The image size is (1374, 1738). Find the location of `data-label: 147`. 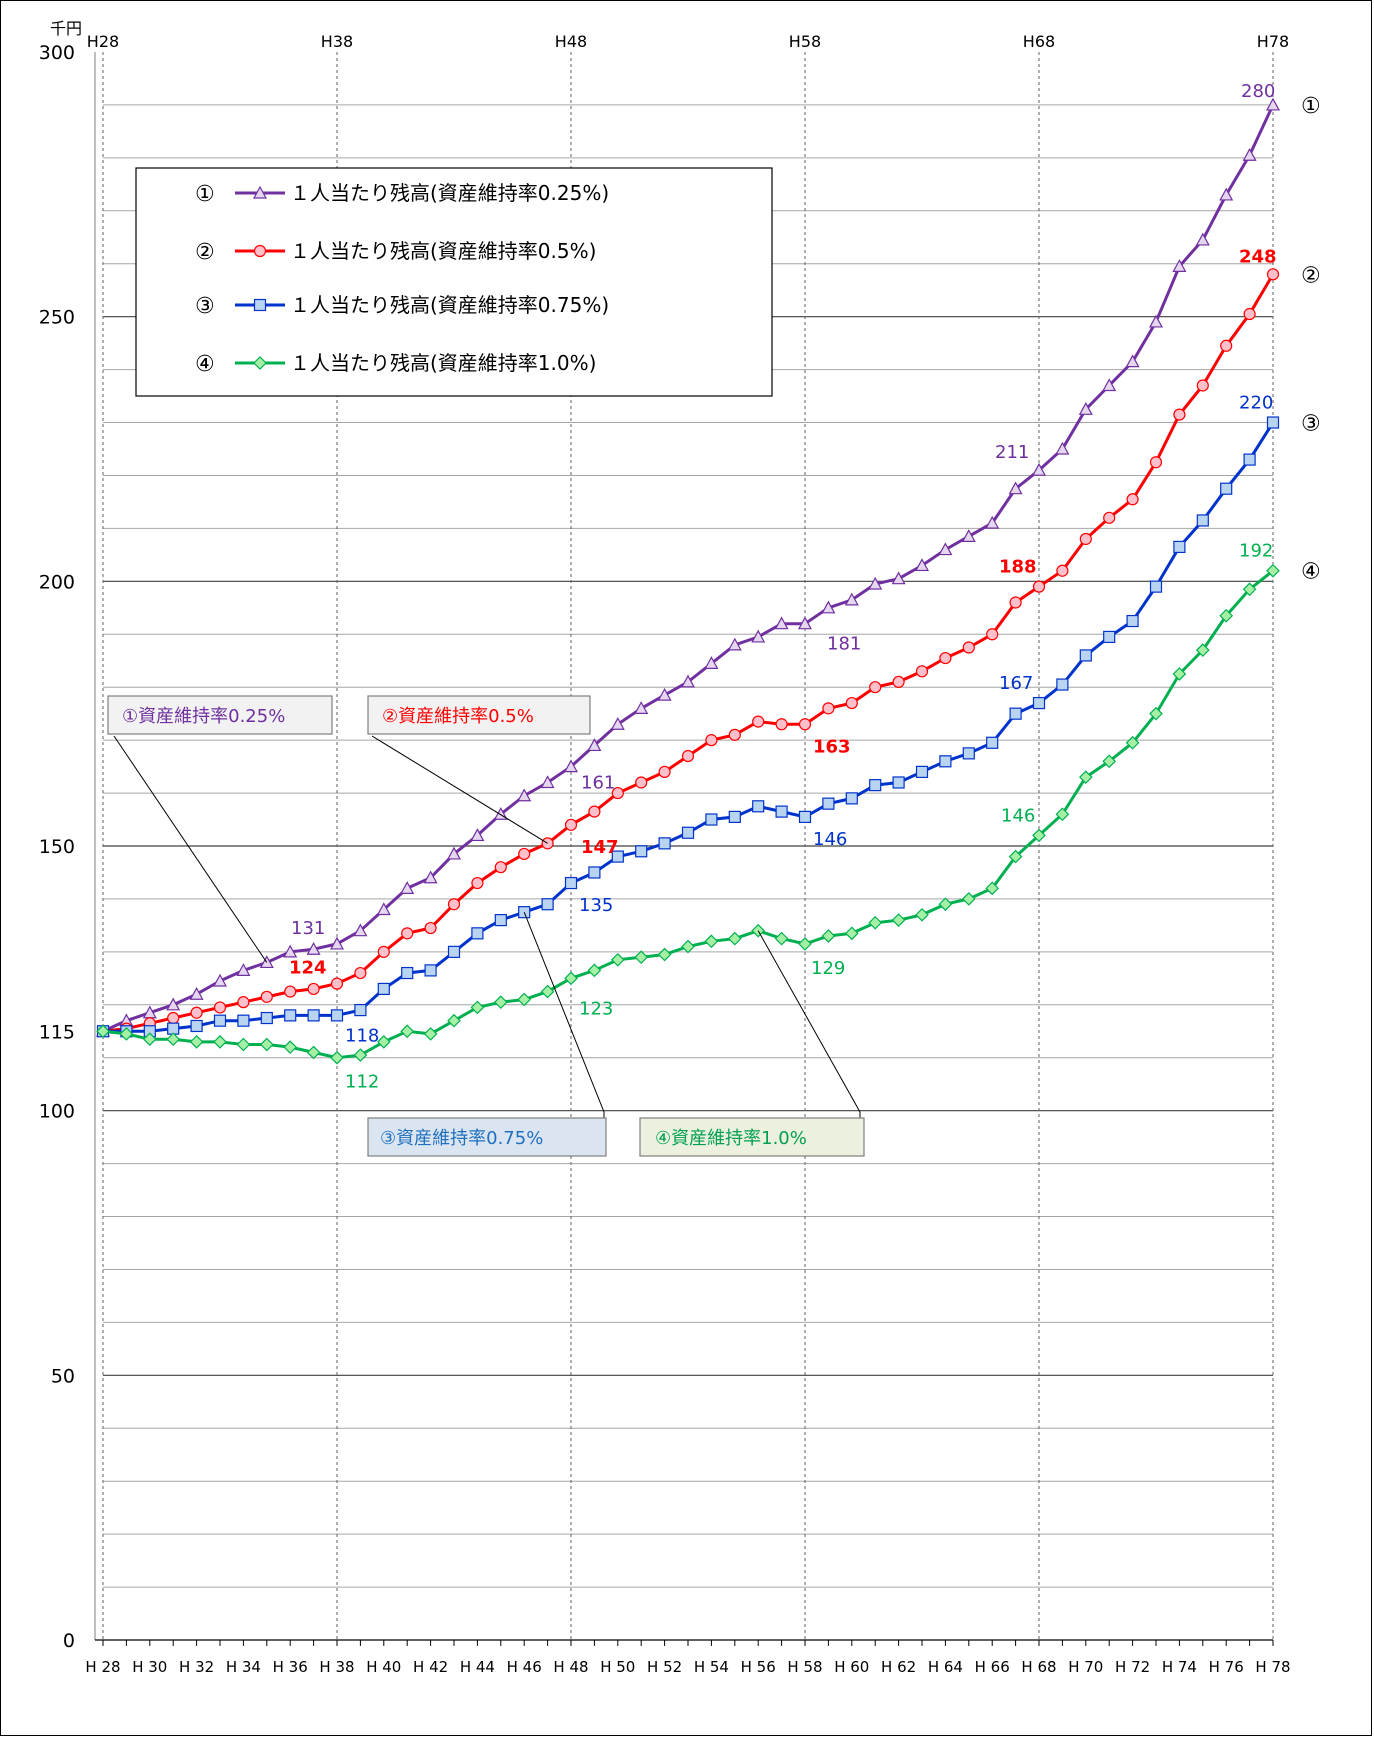

data-label: 147 is located at coordinates (600, 847).